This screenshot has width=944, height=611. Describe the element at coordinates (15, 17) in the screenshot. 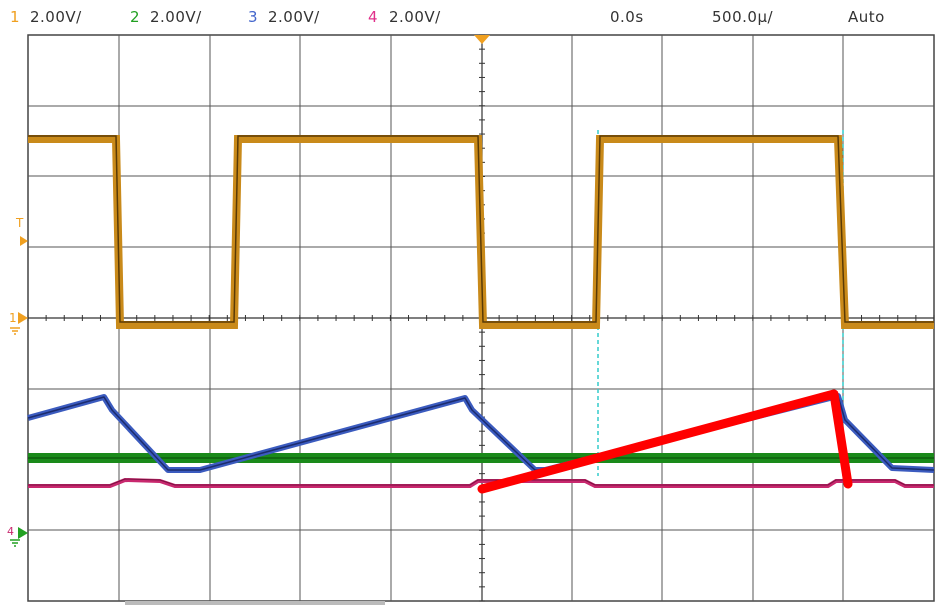

I see `ch1-number: 1` at that location.